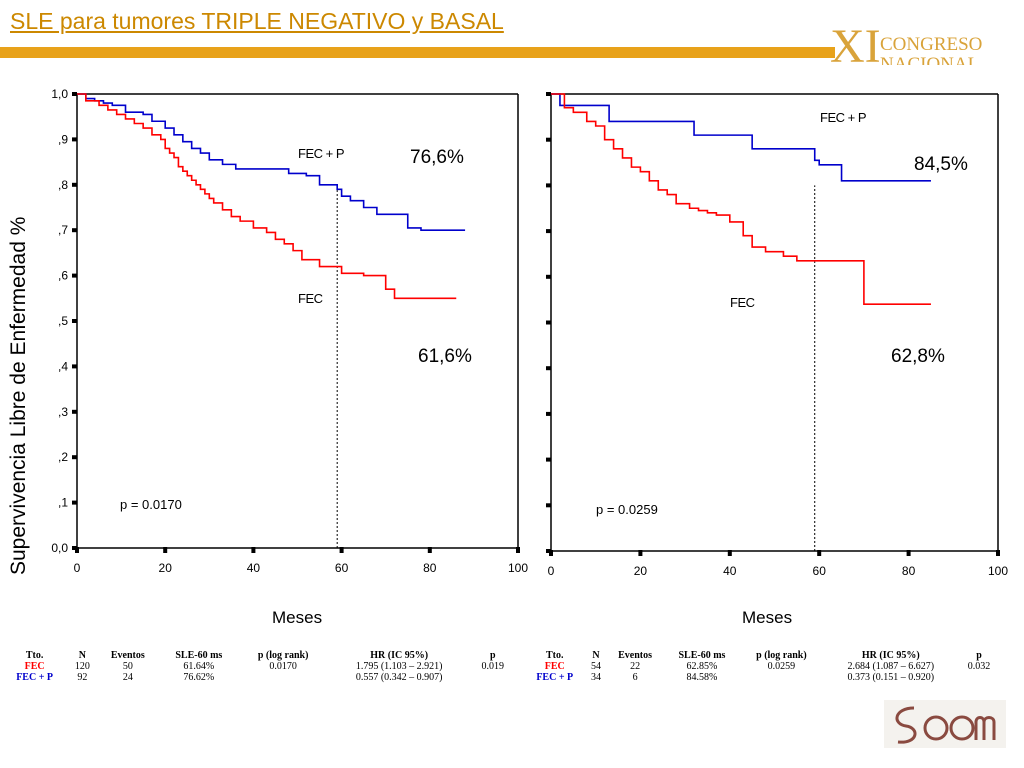 The width and height of the screenshot is (1024, 768). What do you see at coordinates (702, 677) in the screenshot?
I see `table-cell: 84.58%` at bounding box center [702, 677].